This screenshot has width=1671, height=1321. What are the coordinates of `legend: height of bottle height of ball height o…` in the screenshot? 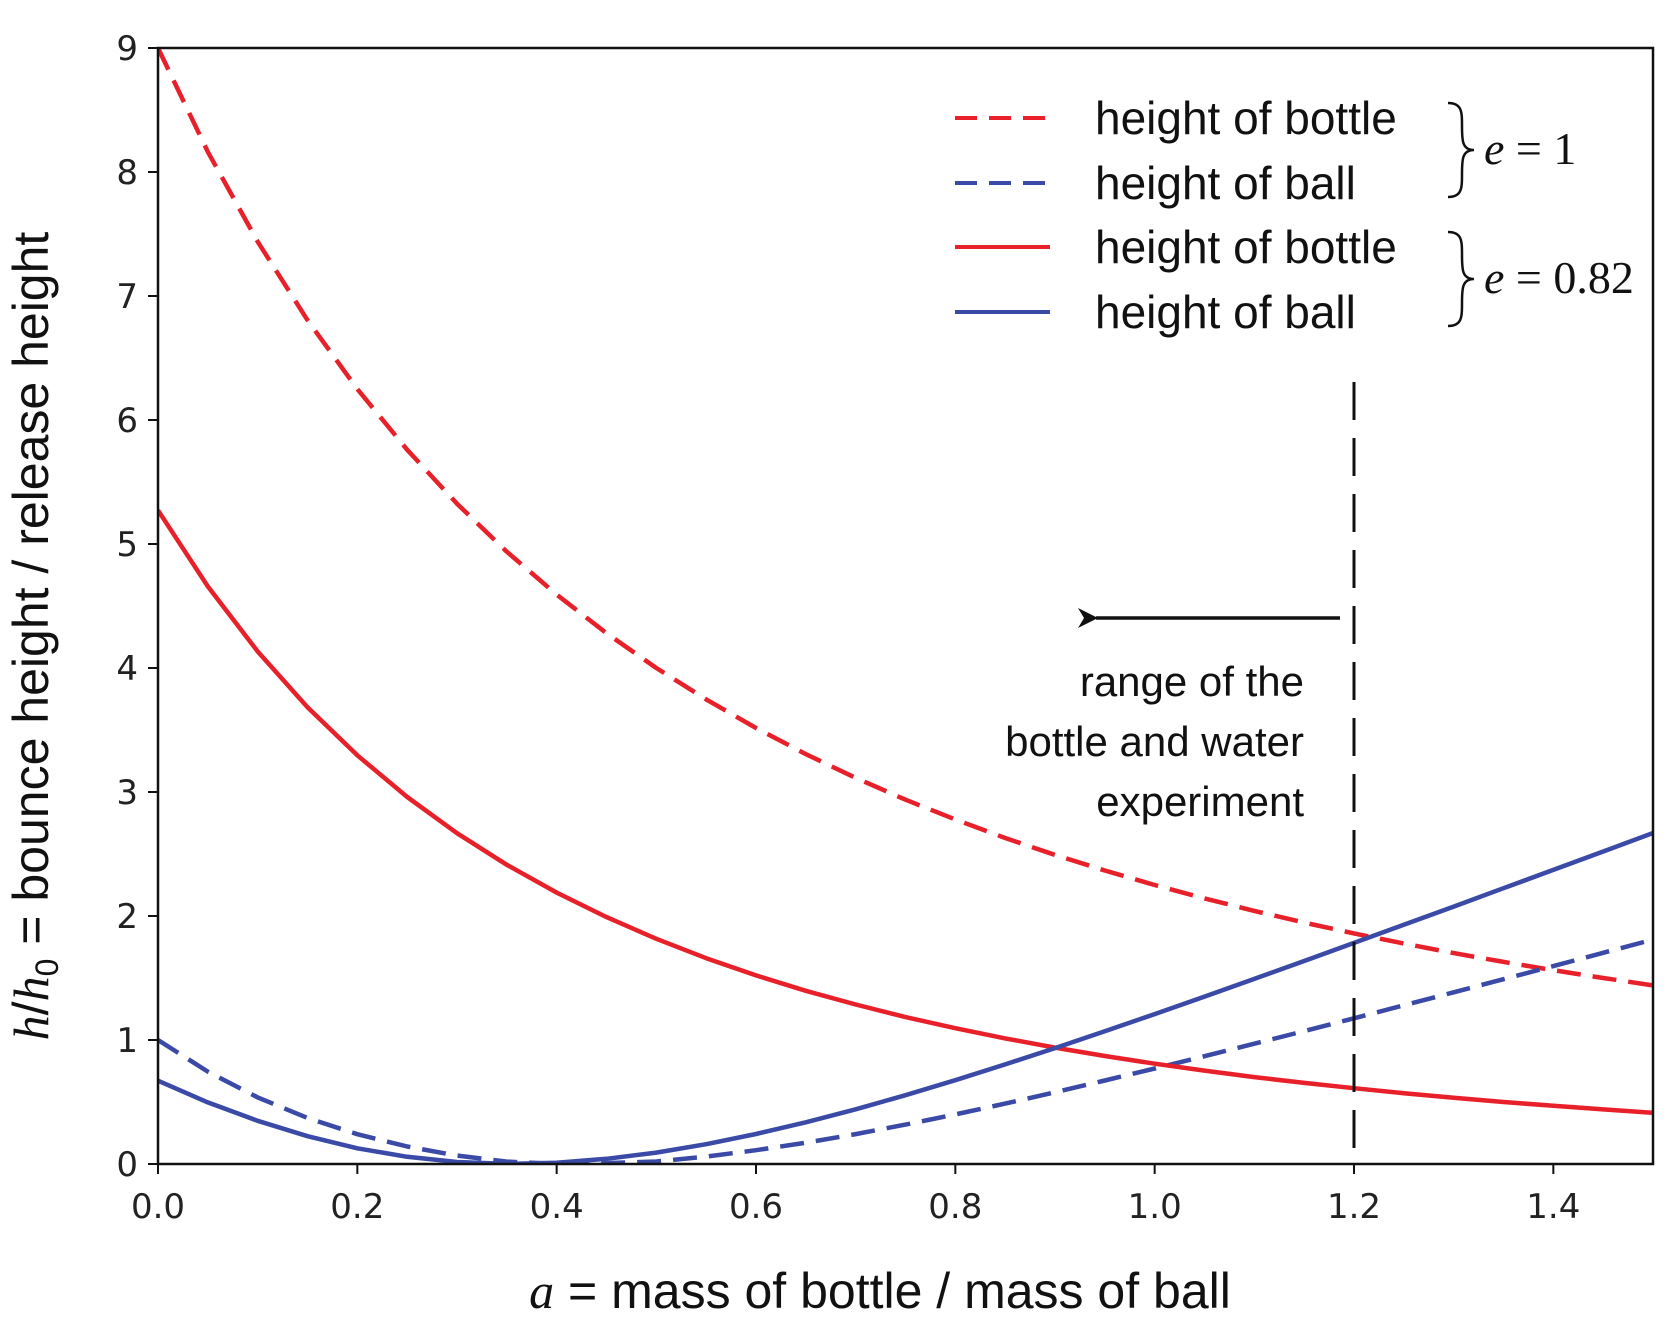 It's located at (1294, 215).